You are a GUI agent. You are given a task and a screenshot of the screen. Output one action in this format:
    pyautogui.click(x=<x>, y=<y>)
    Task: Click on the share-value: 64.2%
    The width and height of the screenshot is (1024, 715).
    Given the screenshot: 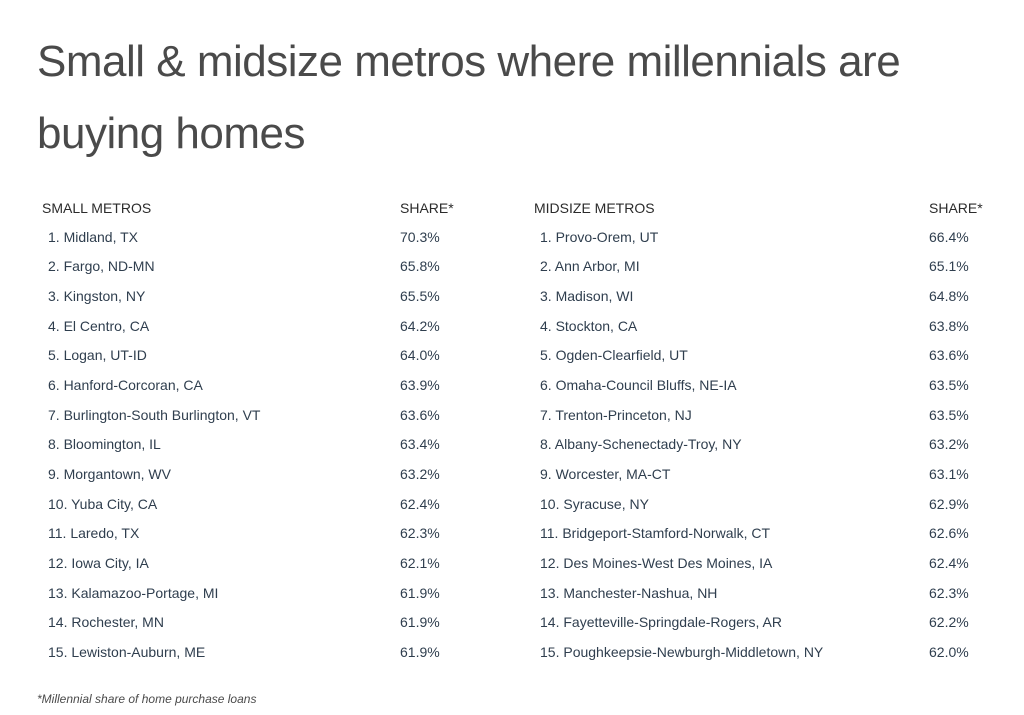 What is the action you would take?
    pyautogui.click(x=420, y=325)
    